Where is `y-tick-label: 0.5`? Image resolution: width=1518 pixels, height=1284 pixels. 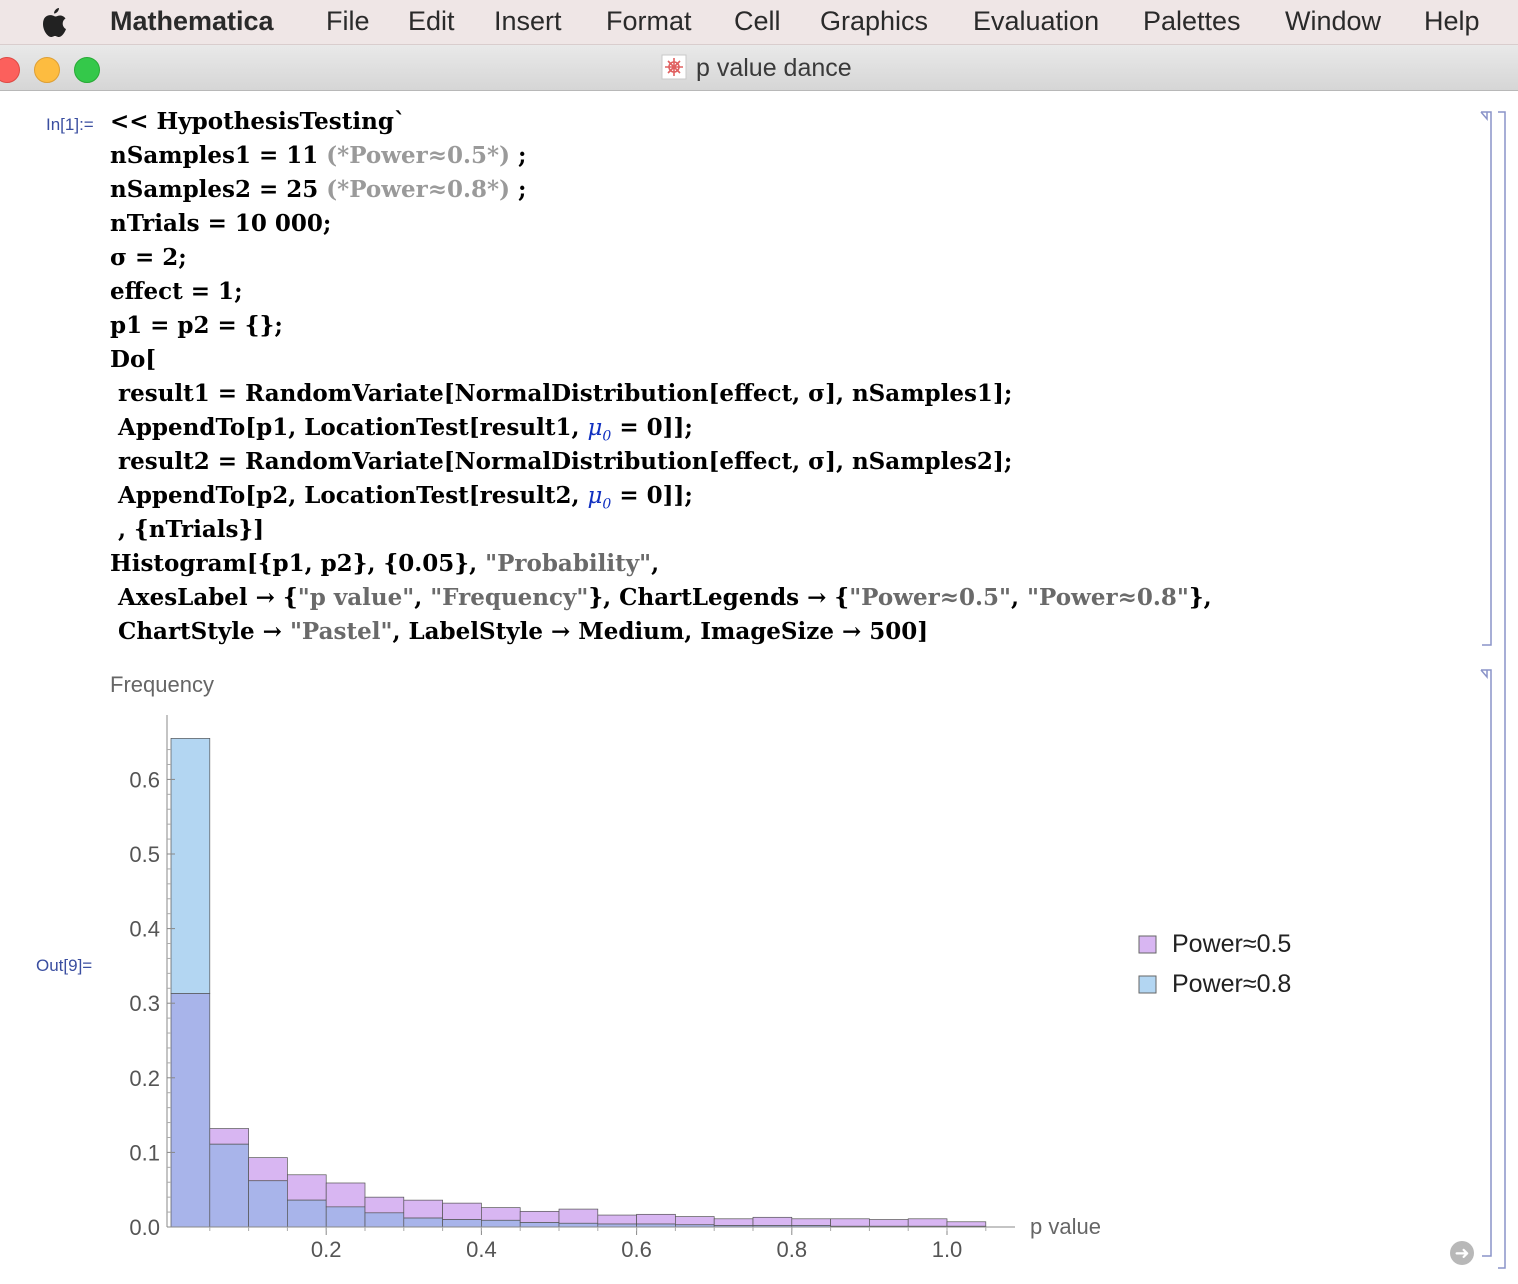
y-tick-label: 0.5 is located at coordinates (144, 854).